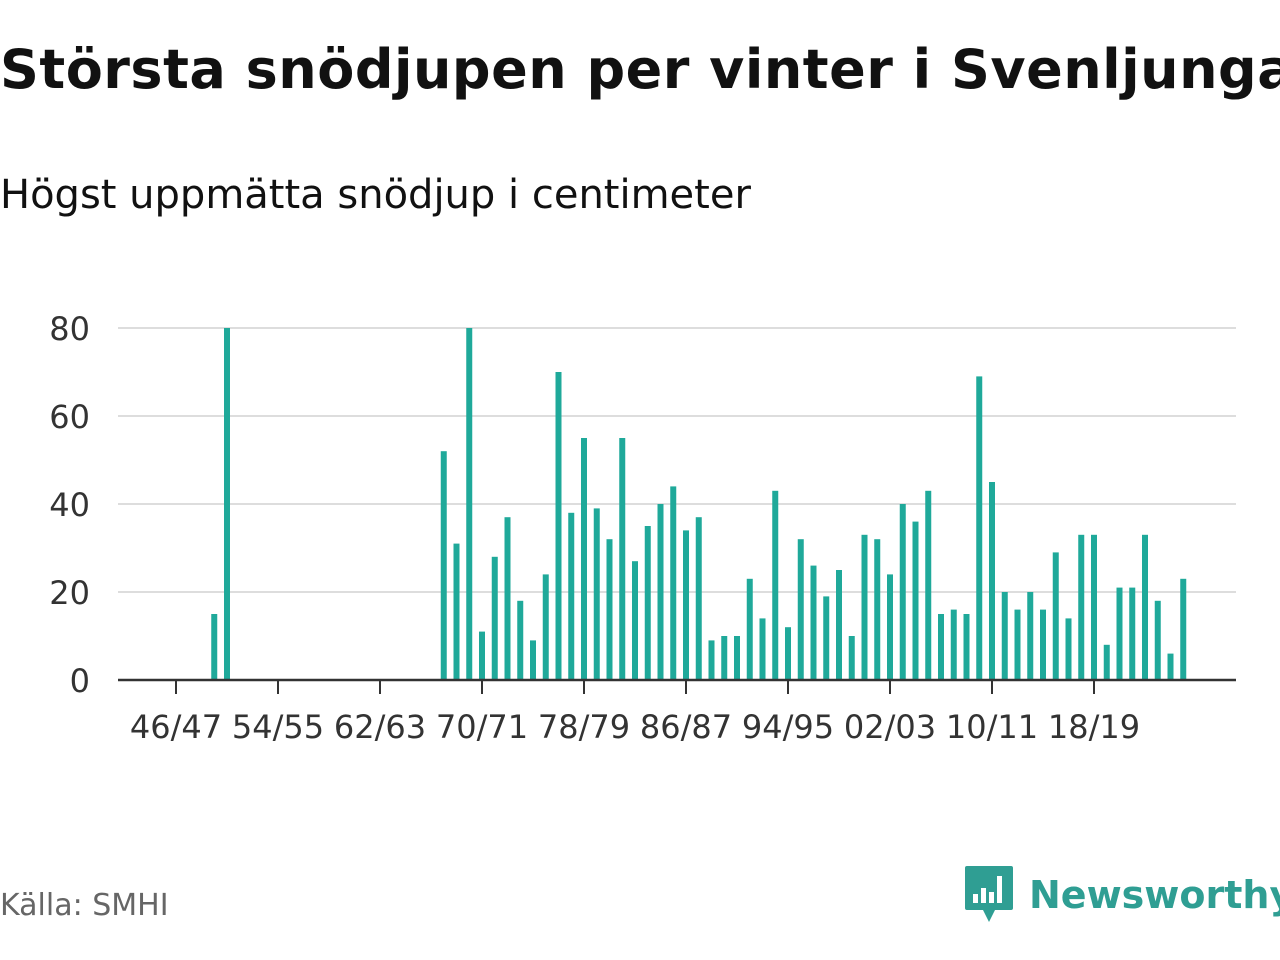 Image resolution: width=1280 pixels, height=960 pixels. Describe the element at coordinates (84, 905) in the screenshot. I see `source-note: Källa: SMHI` at that location.